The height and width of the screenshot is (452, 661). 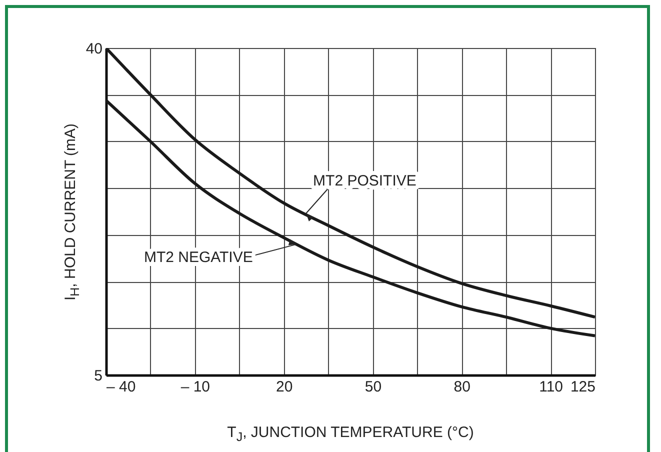 I want to click on x-tick-label: – 40, so click(x=121, y=387).